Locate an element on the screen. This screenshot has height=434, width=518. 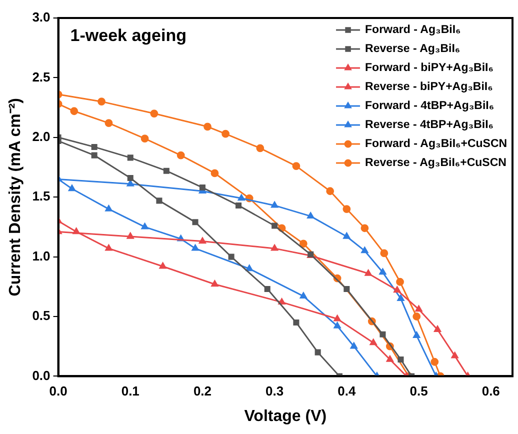
legend-label: Reverse - Ag₃BiI₆+CuSCN is located at coordinates (435, 163).